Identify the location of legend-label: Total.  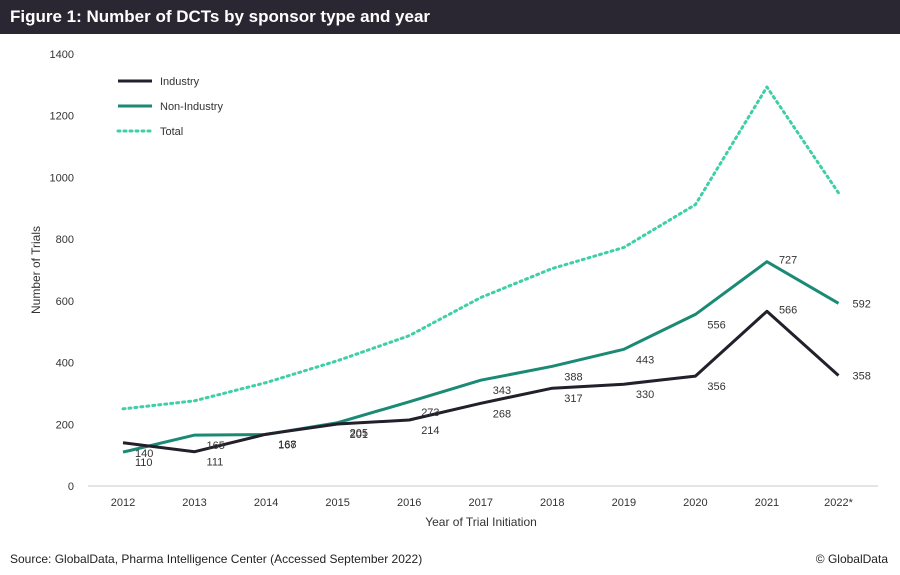
(171, 132).